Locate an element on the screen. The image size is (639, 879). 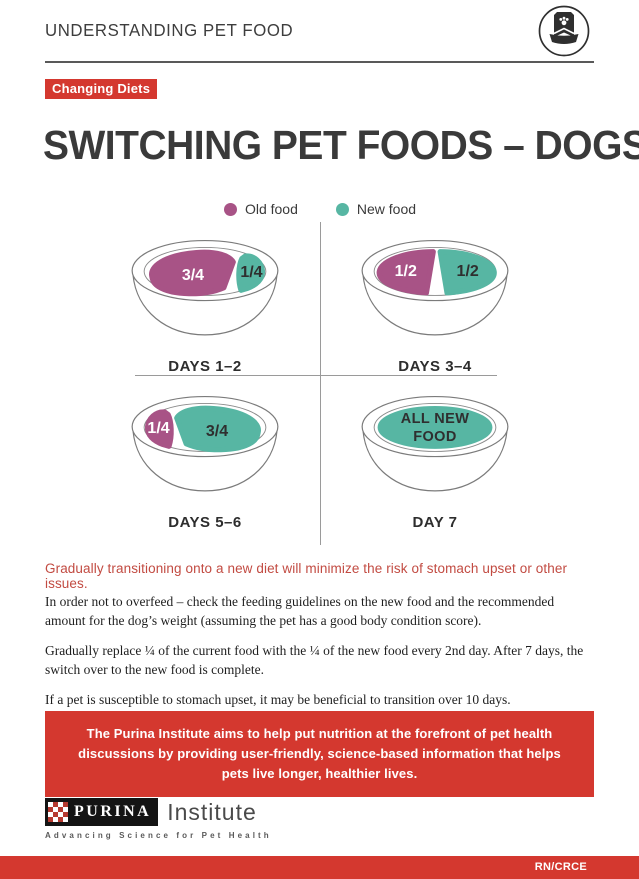
bowl-cell-days-1-2: 3/4 1/4 DAYS 1–2 is located at coordinates (205, 302).